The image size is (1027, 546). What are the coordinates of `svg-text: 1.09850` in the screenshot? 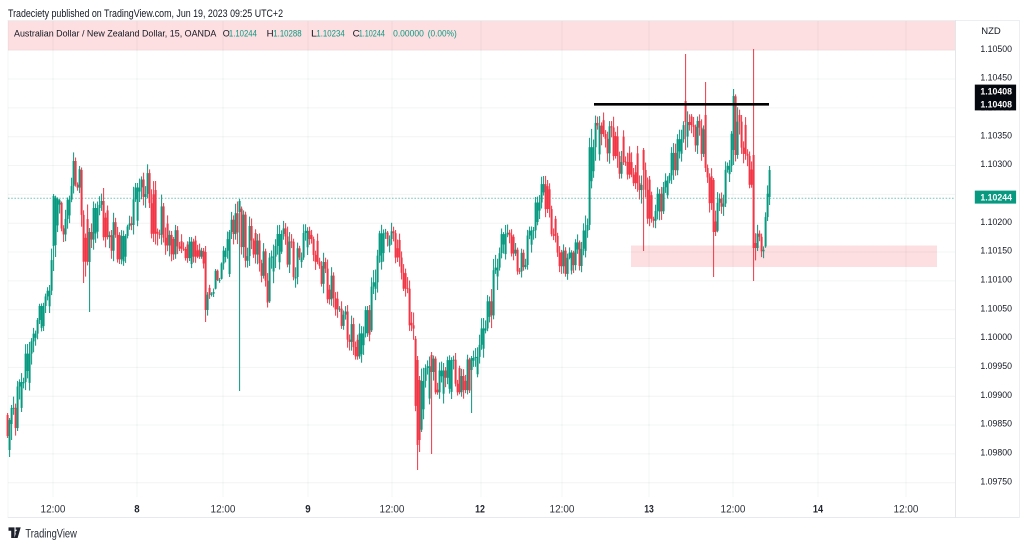 It's located at (996, 424).